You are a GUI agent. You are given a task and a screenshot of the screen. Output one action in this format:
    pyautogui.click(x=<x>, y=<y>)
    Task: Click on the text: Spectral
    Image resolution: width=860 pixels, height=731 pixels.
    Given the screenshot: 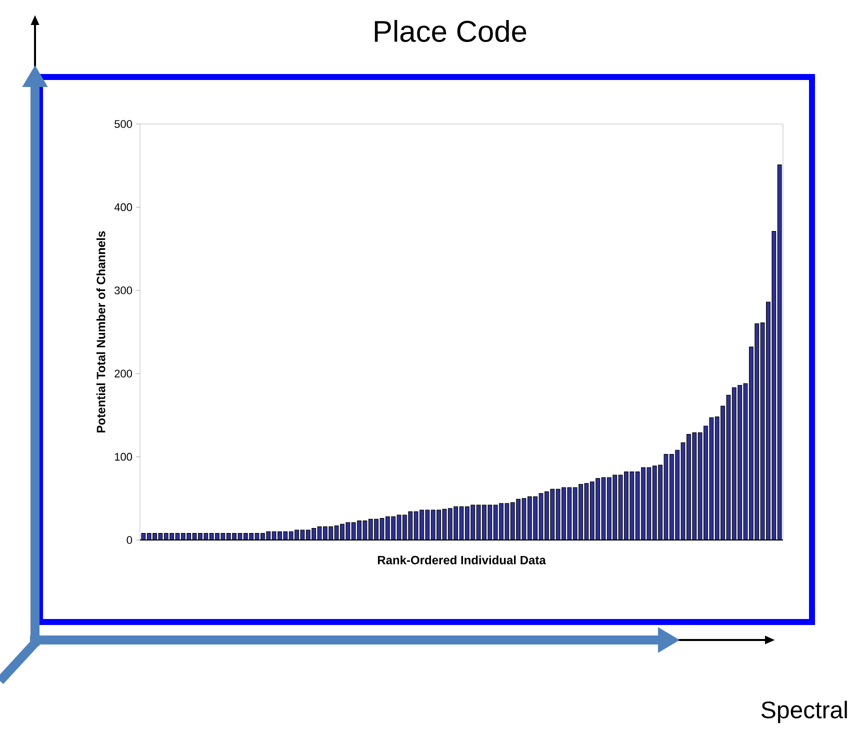 What is the action you would take?
    pyautogui.click(x=804, y=712)
    